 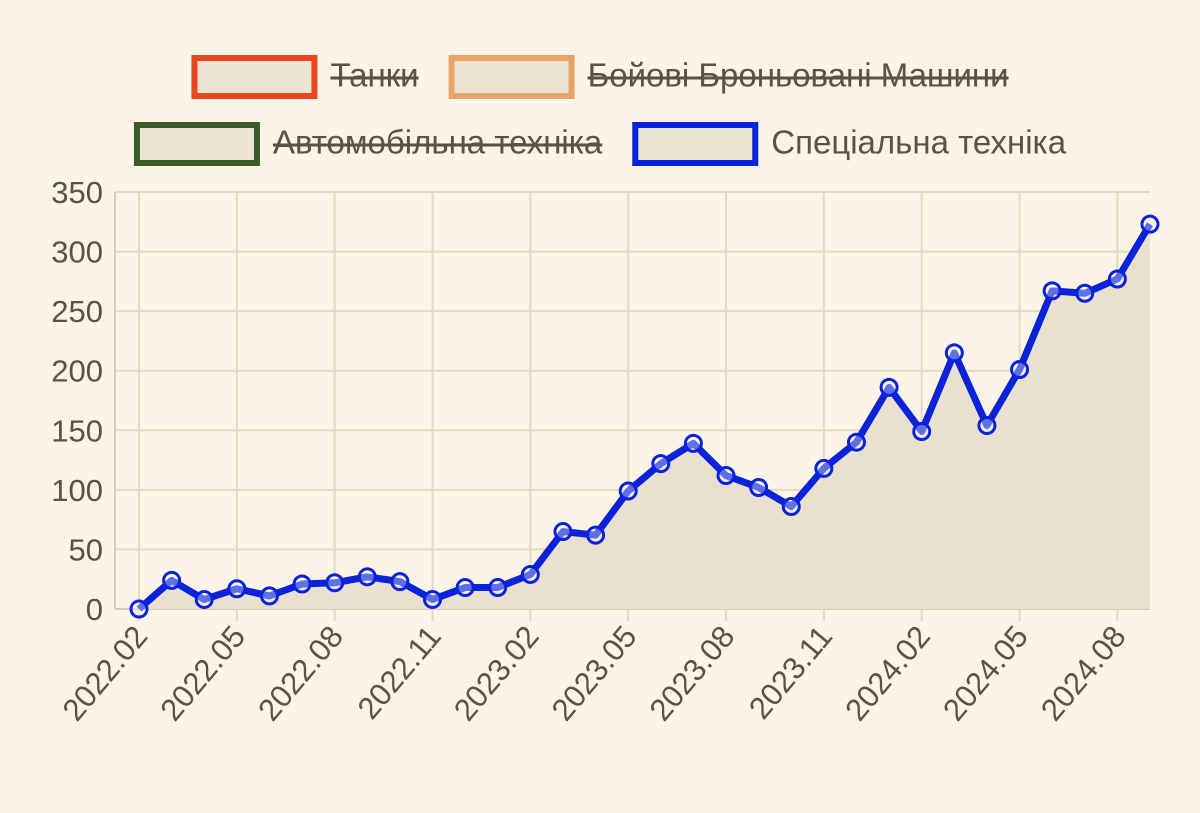 I want to click on x-tick-label: 2023.05, so click(x=594, y=673).